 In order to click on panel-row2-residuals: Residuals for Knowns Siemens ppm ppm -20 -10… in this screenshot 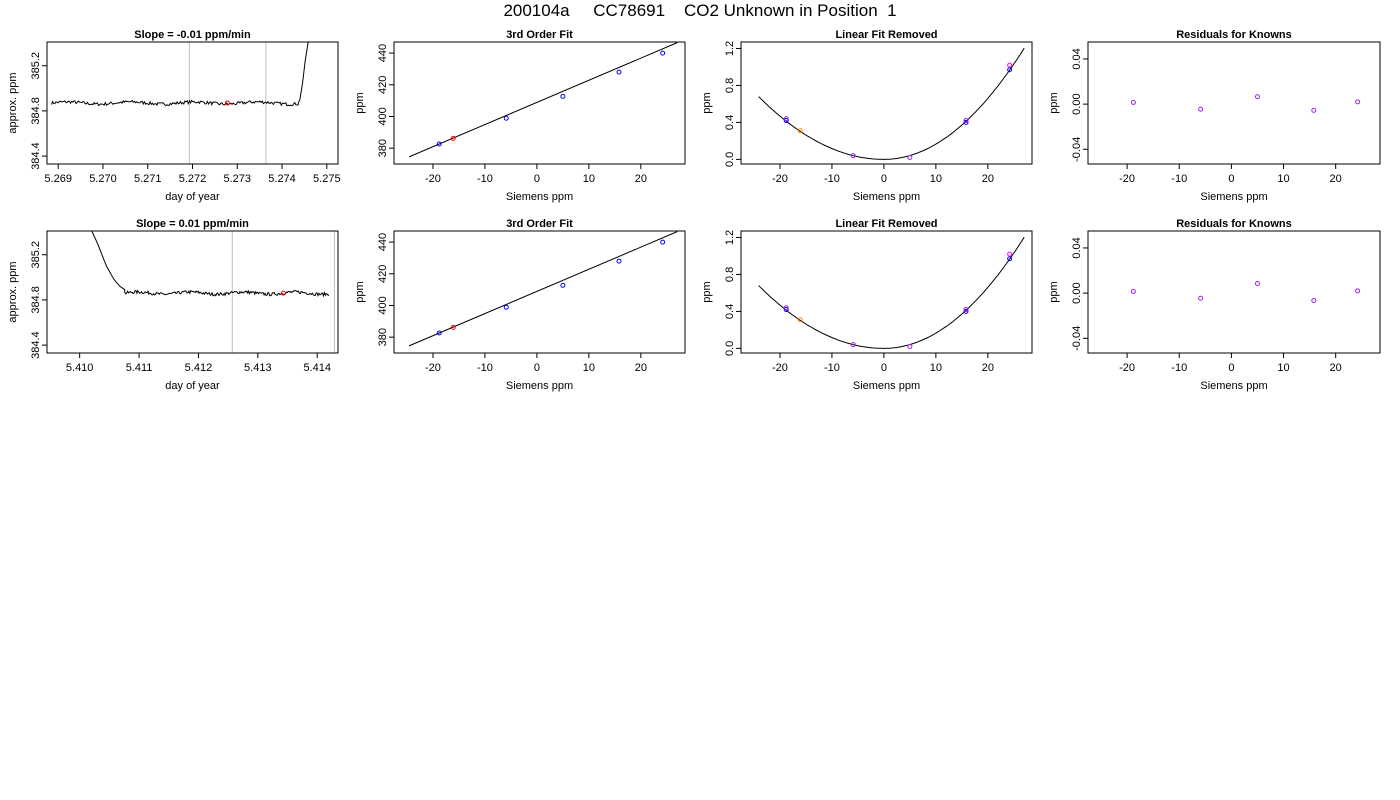, I will do `click(1214, 305)`.